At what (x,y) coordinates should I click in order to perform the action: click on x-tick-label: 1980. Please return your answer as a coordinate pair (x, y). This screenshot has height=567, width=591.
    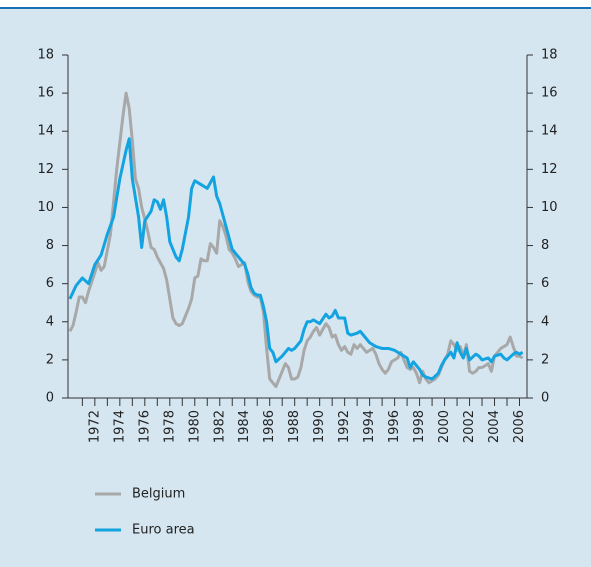
    Looking at the image, I should click on (194, 426).